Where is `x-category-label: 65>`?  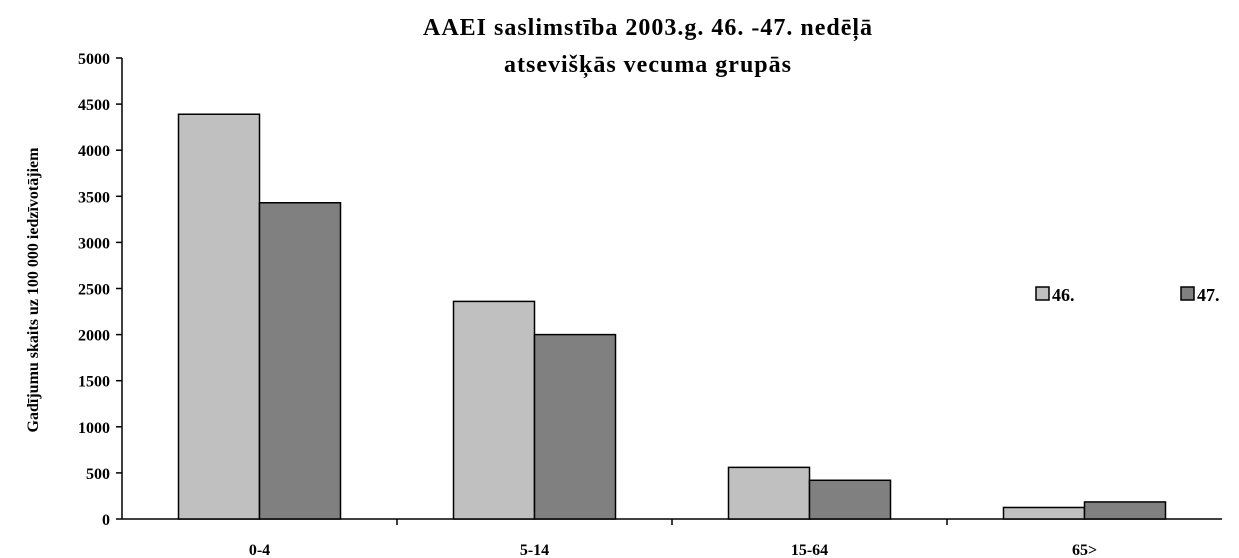 x-category-label: 65> is located at coordinates (1084, 550).